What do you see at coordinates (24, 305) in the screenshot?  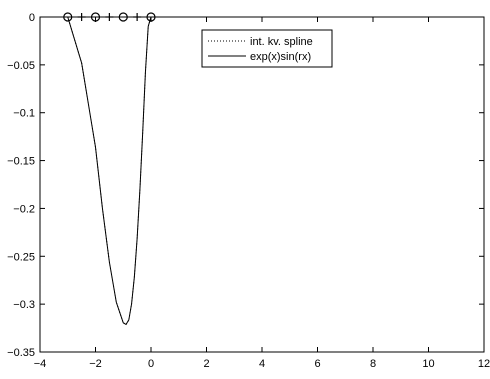 I see `y-tick-label: −0.3` at bounding box center [24, 305].